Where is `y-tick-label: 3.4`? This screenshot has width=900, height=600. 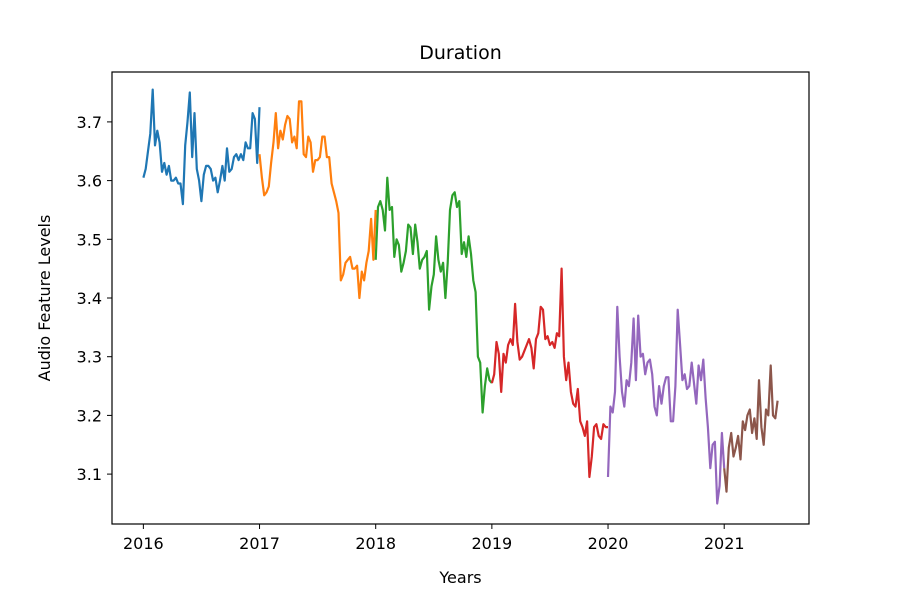 y-tick-label: 3.4 is located at coordinates (89, 298).